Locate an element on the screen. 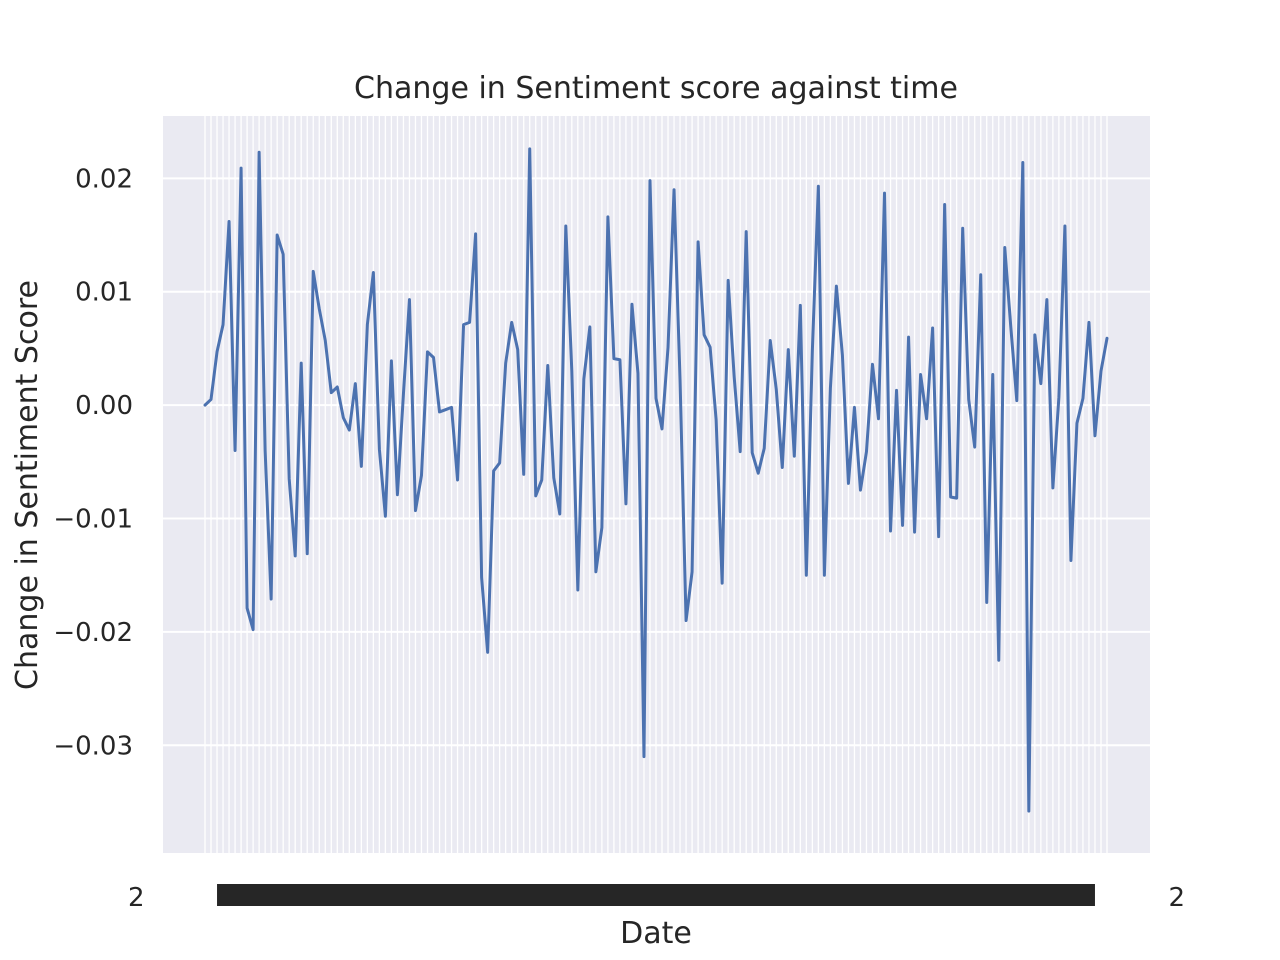 The width and height of the screenshot is (1280, 960). x-tick-label-right: 2 is located at coordinates (1176, 898).